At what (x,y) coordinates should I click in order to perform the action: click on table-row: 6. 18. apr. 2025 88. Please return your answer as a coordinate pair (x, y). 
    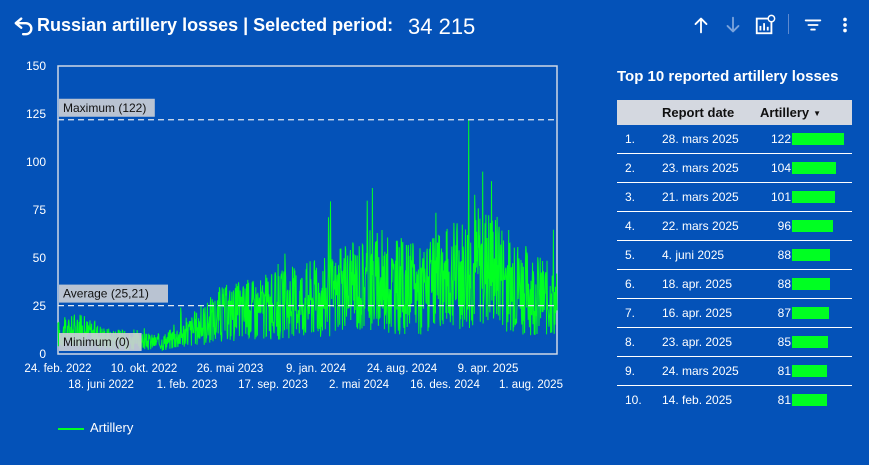
    Looking at the image, I should click on (734, 284).